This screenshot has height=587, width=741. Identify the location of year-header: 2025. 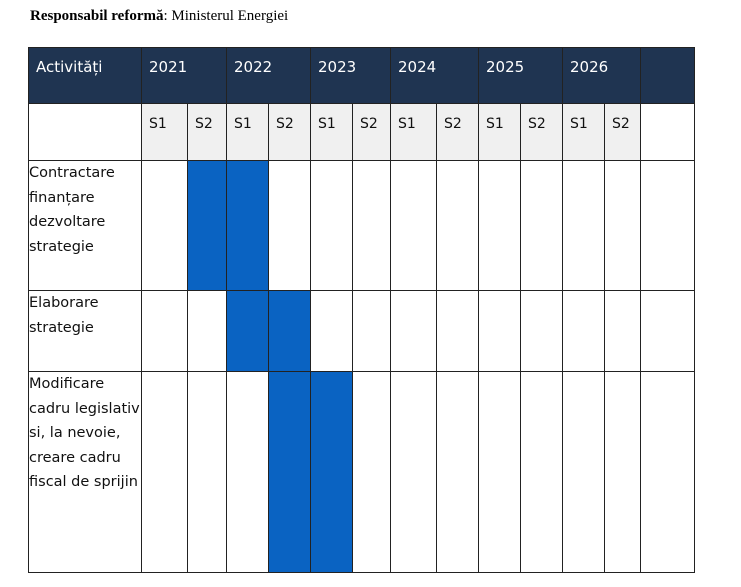
(520, 75).